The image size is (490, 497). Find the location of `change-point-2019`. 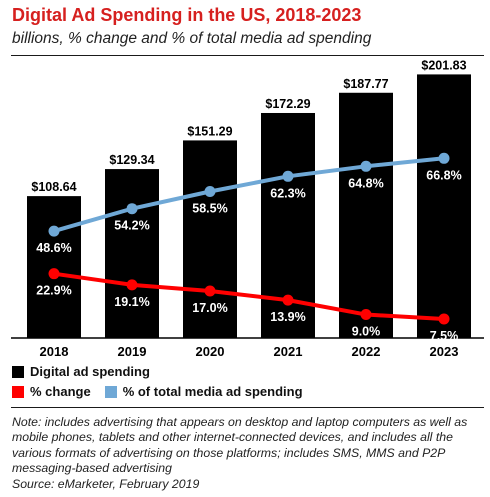

change-point-2019 is located at coordinates (132, 285).